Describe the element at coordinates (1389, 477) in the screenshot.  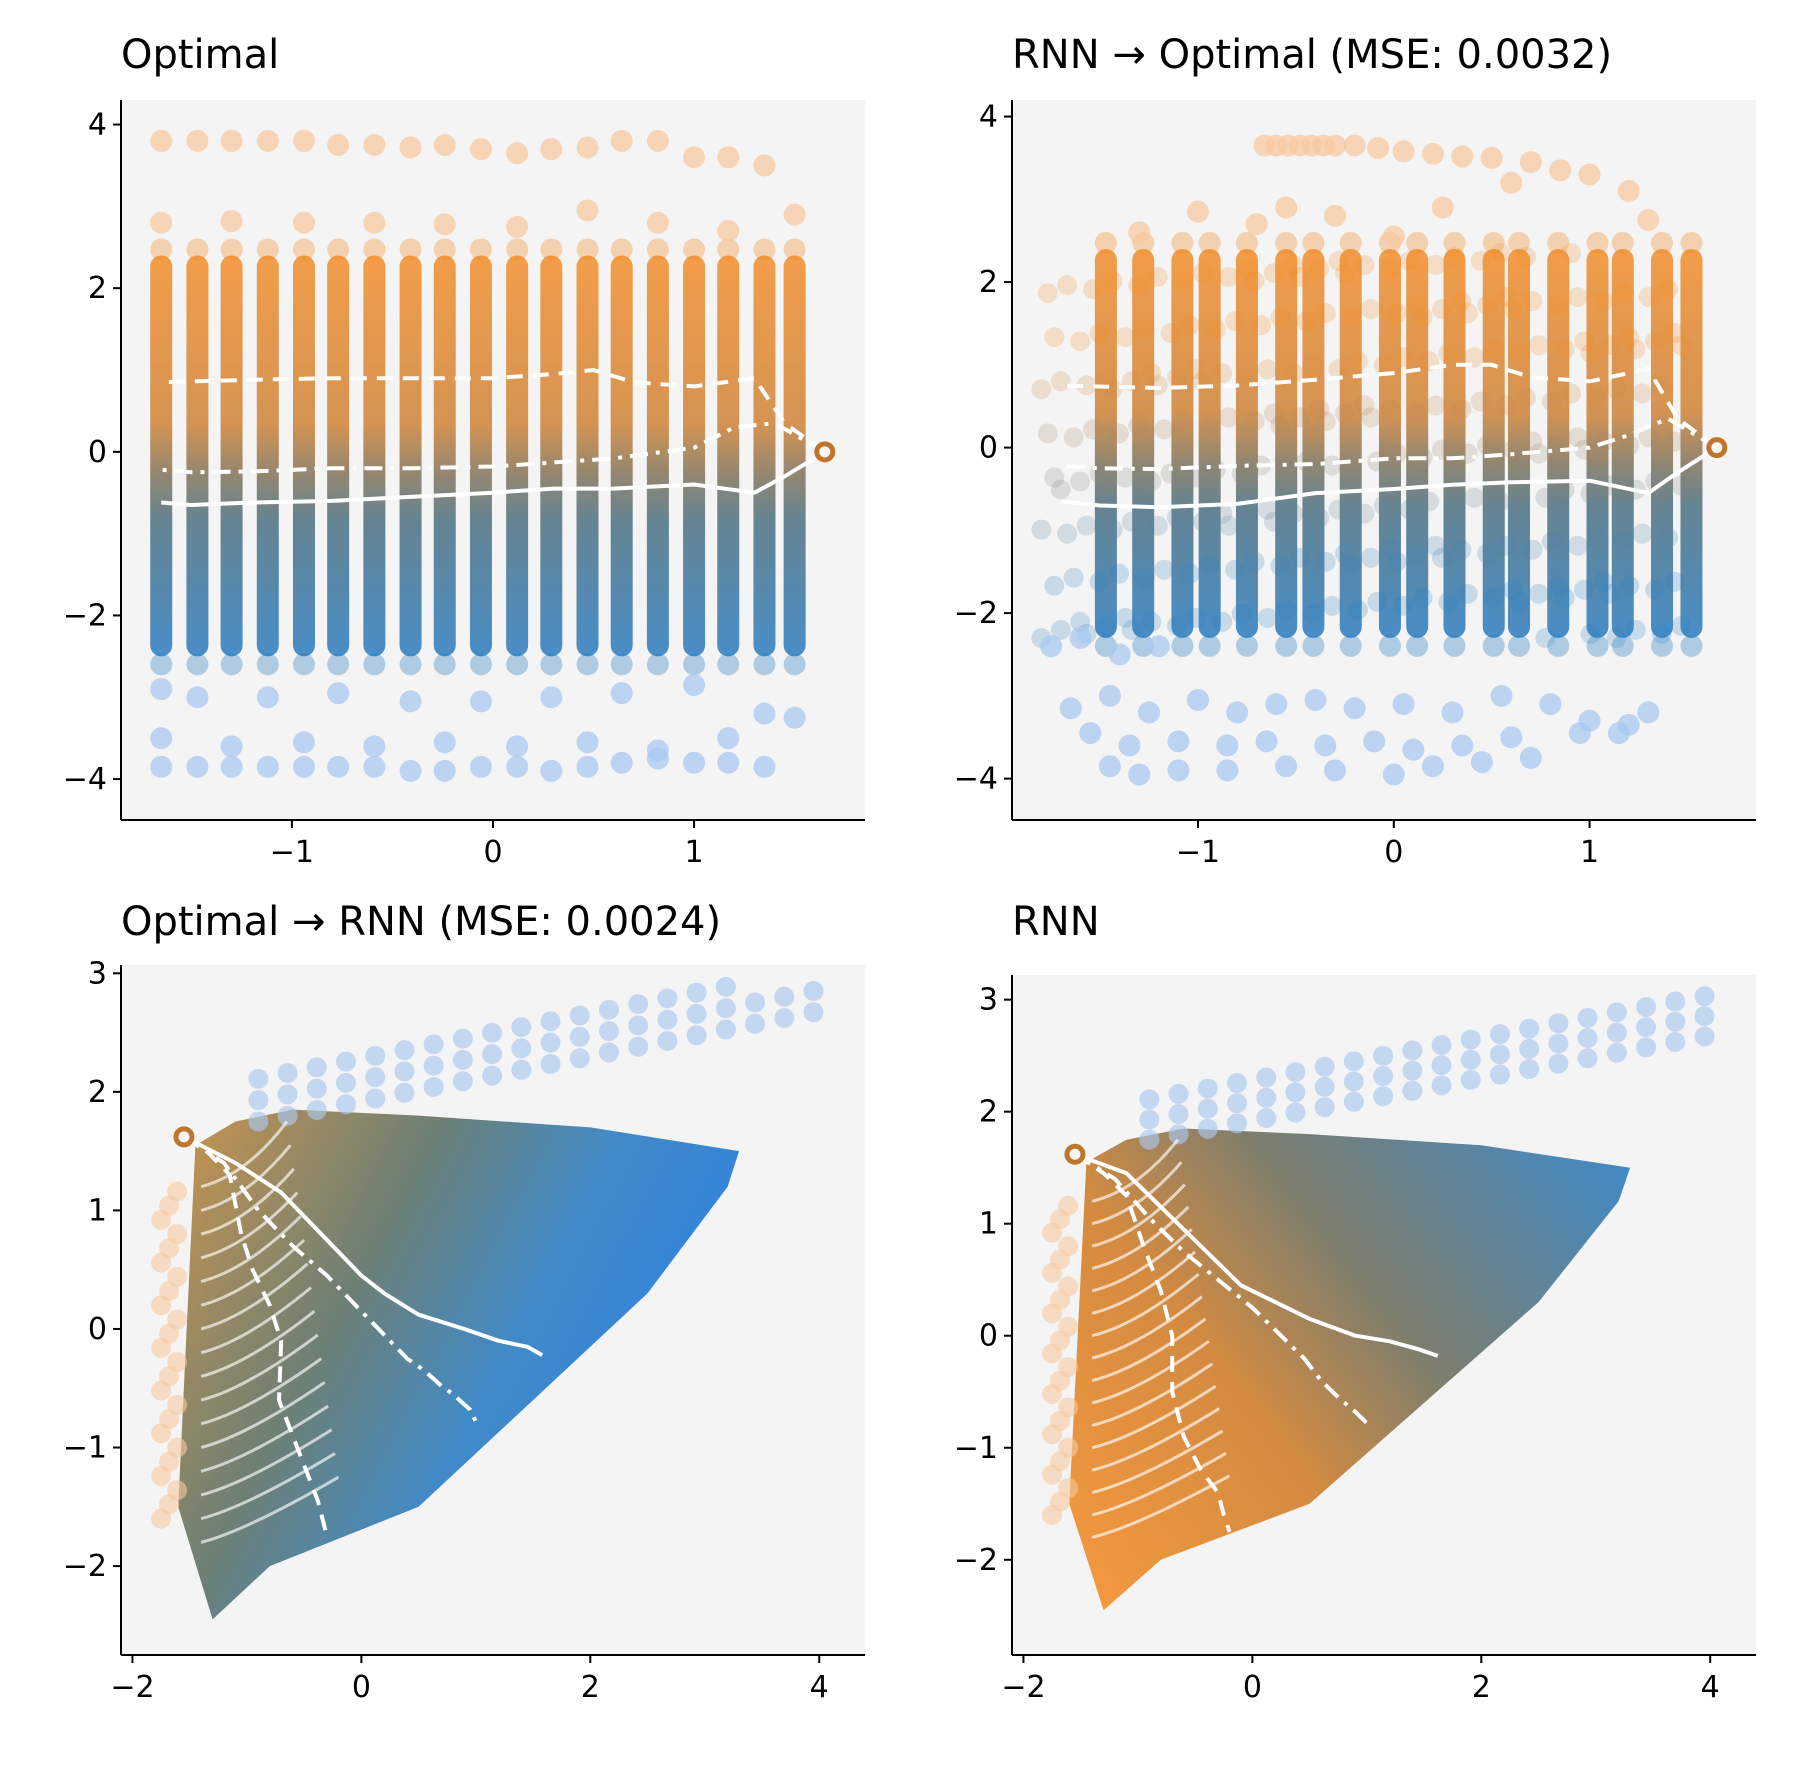
I see `trajectory-solid` at that location.